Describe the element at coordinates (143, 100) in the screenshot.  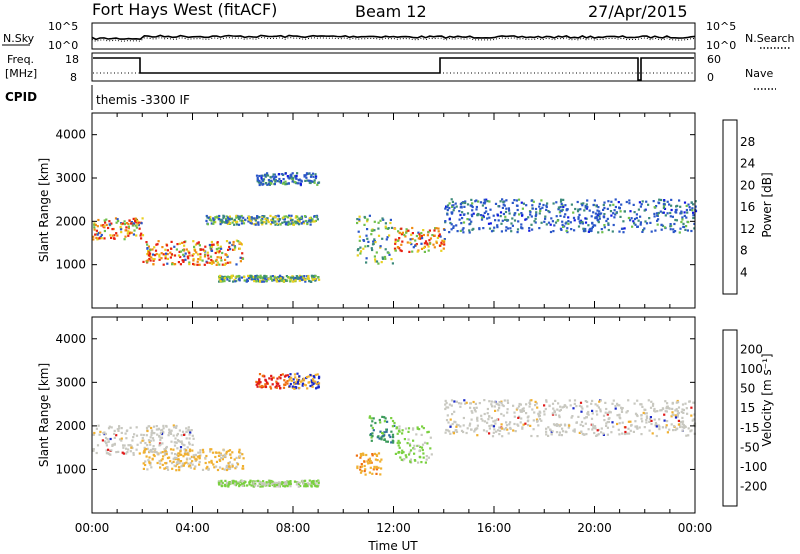
I see `cpid-value: themis -3300 IF` at that location.